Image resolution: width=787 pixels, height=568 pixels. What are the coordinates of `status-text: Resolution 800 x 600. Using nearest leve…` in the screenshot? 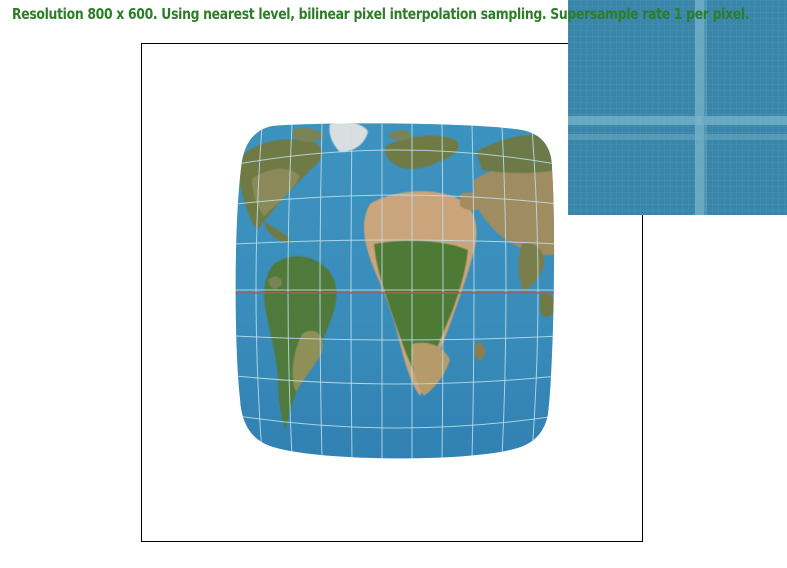 It's located at (381, 14).